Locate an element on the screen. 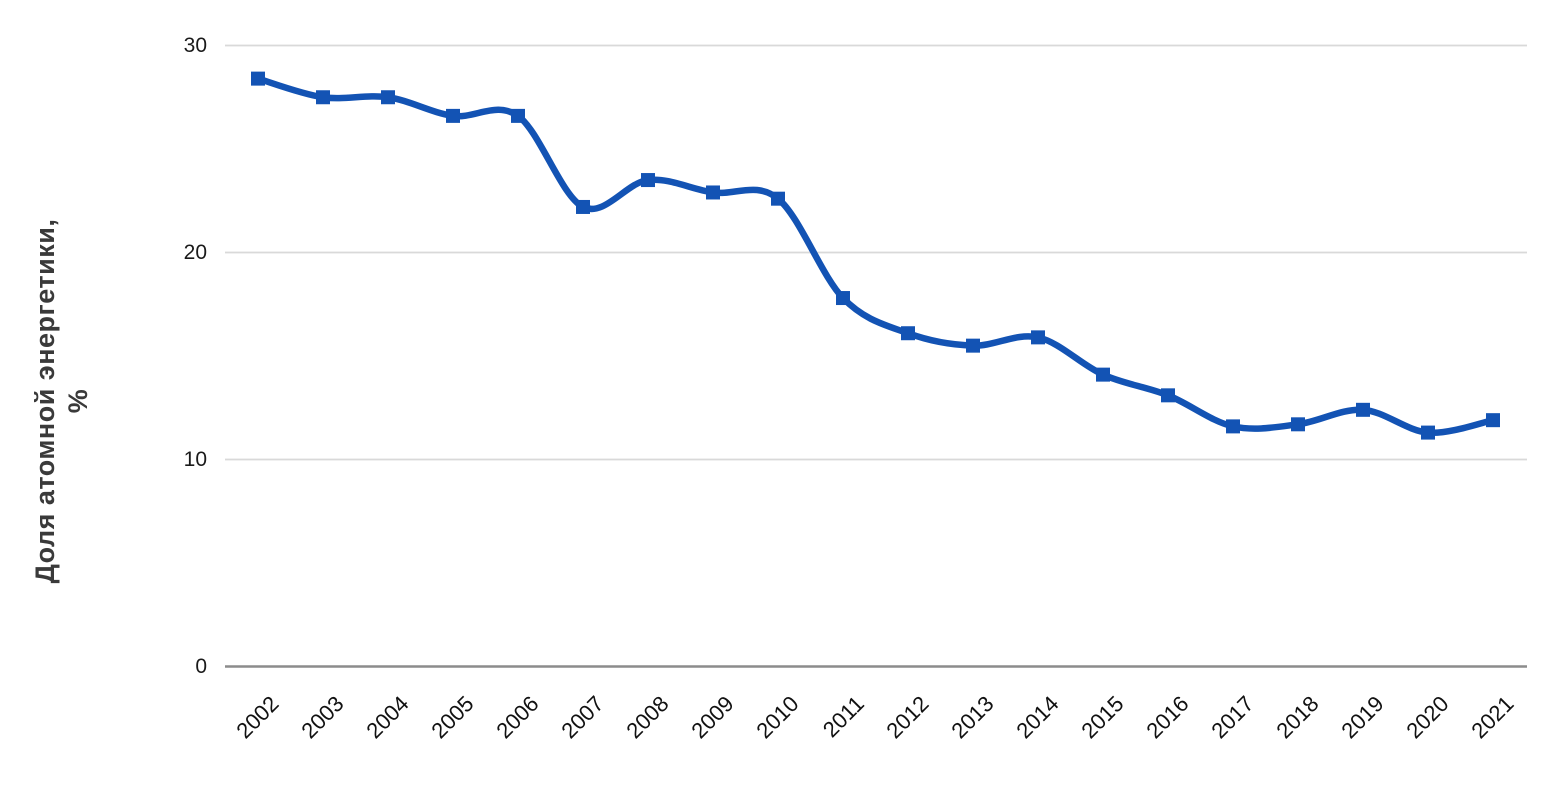 This screenshot has width=1543, height=795. y-axis-title-line1: Доля атомной энергетики, is located at coordinates (45, 401).